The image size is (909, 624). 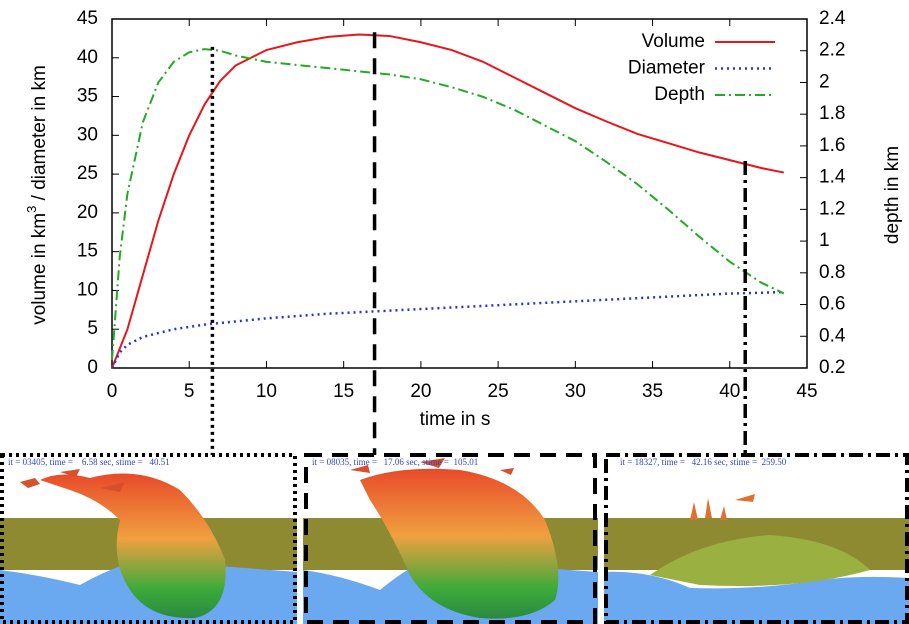 What do you see at coordinates (832, 367) in the screenshot?
I see `y2-tick-label: 0.2` at bounding box center [832, 367].